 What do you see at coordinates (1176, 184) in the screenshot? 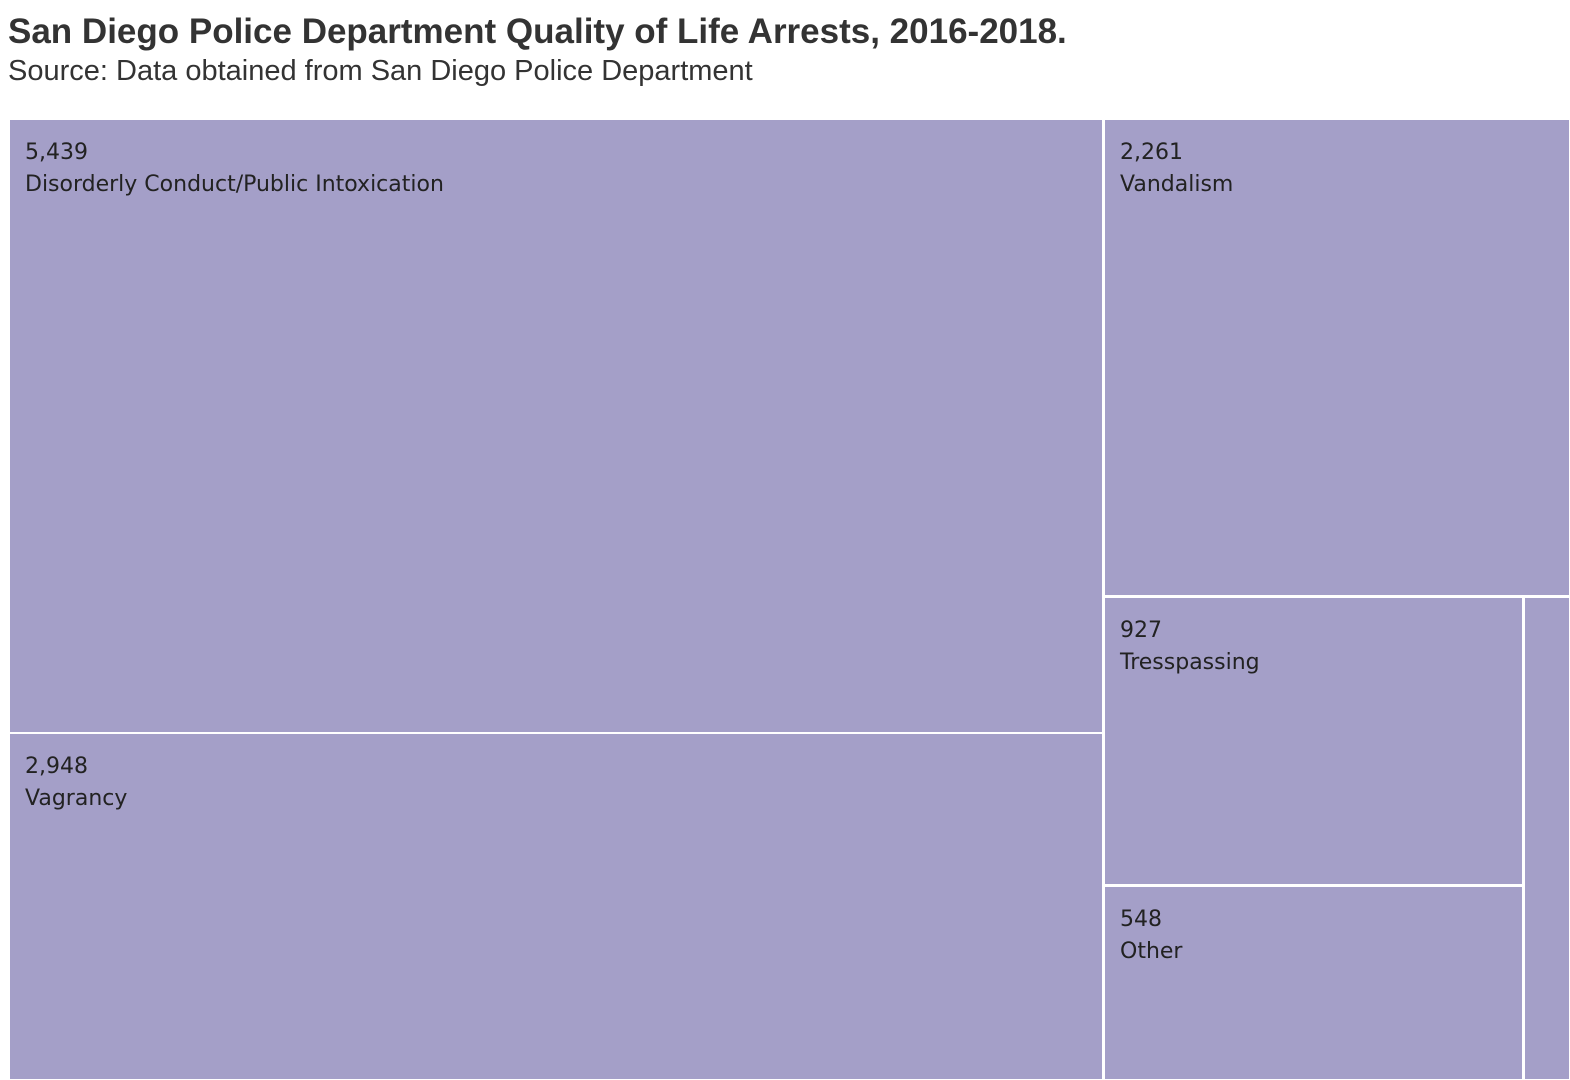
I see `treemap-cell-label: Vandalism` at bounding box center [1176, 184].